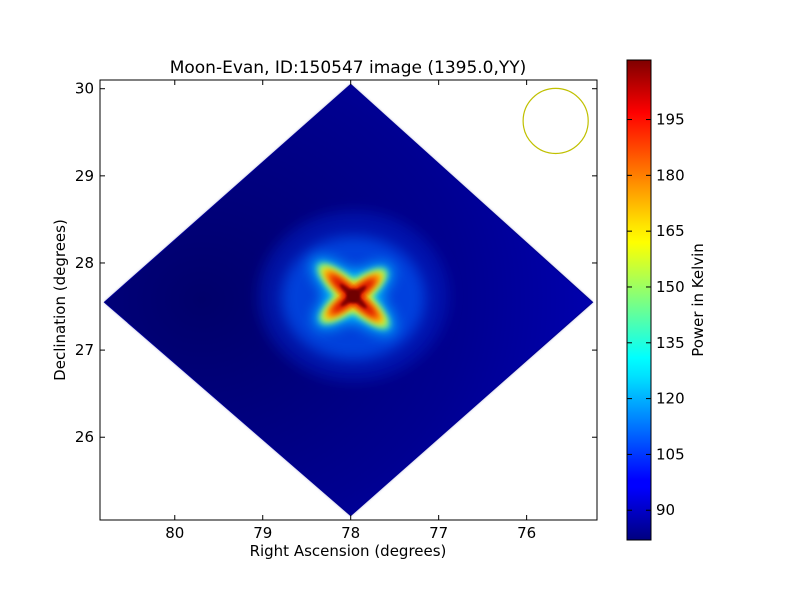 This screenshot has width=800, height=600. What do you see at coordinates (84, 263) in the screenshot?
I see `y-tick-label: 28` at bounding box center [84, 263].